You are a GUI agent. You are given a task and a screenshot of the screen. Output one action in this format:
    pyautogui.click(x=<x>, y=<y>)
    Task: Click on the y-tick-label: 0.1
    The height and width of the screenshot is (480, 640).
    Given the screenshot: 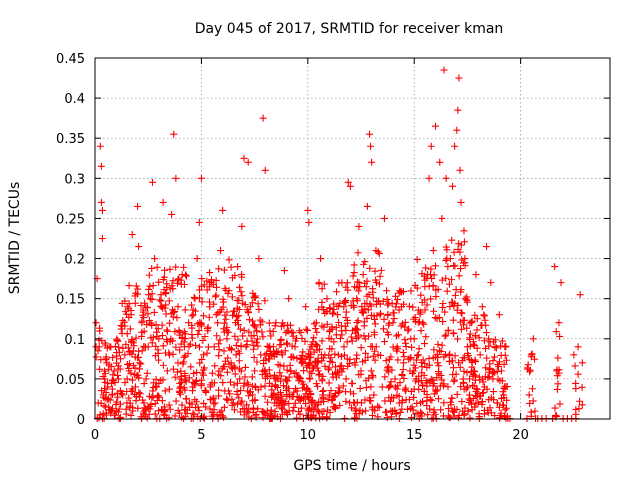 What is the action you would take?
    pyautogui.click(x=74, y=340)
    